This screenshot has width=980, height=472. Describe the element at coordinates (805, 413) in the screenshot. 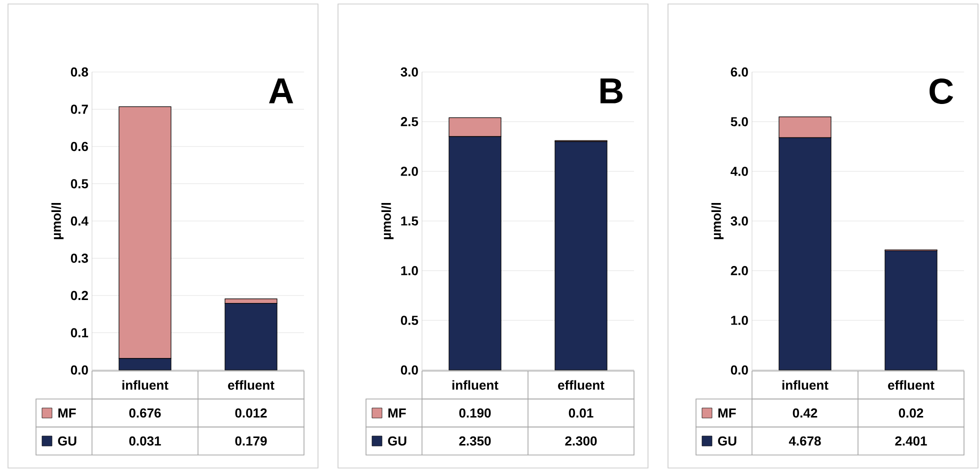

I see `data-label: 0.42` at that location.